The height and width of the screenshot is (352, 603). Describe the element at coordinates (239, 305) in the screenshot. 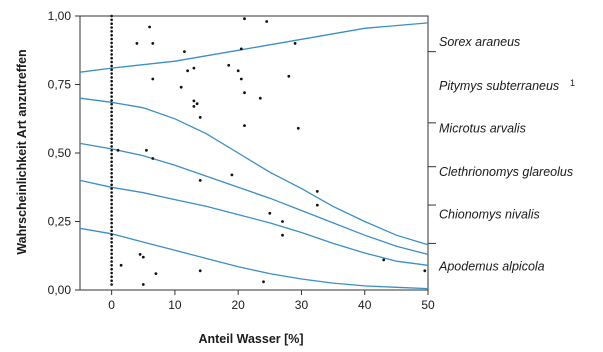

I see `x-tick-label: 20` at that location.